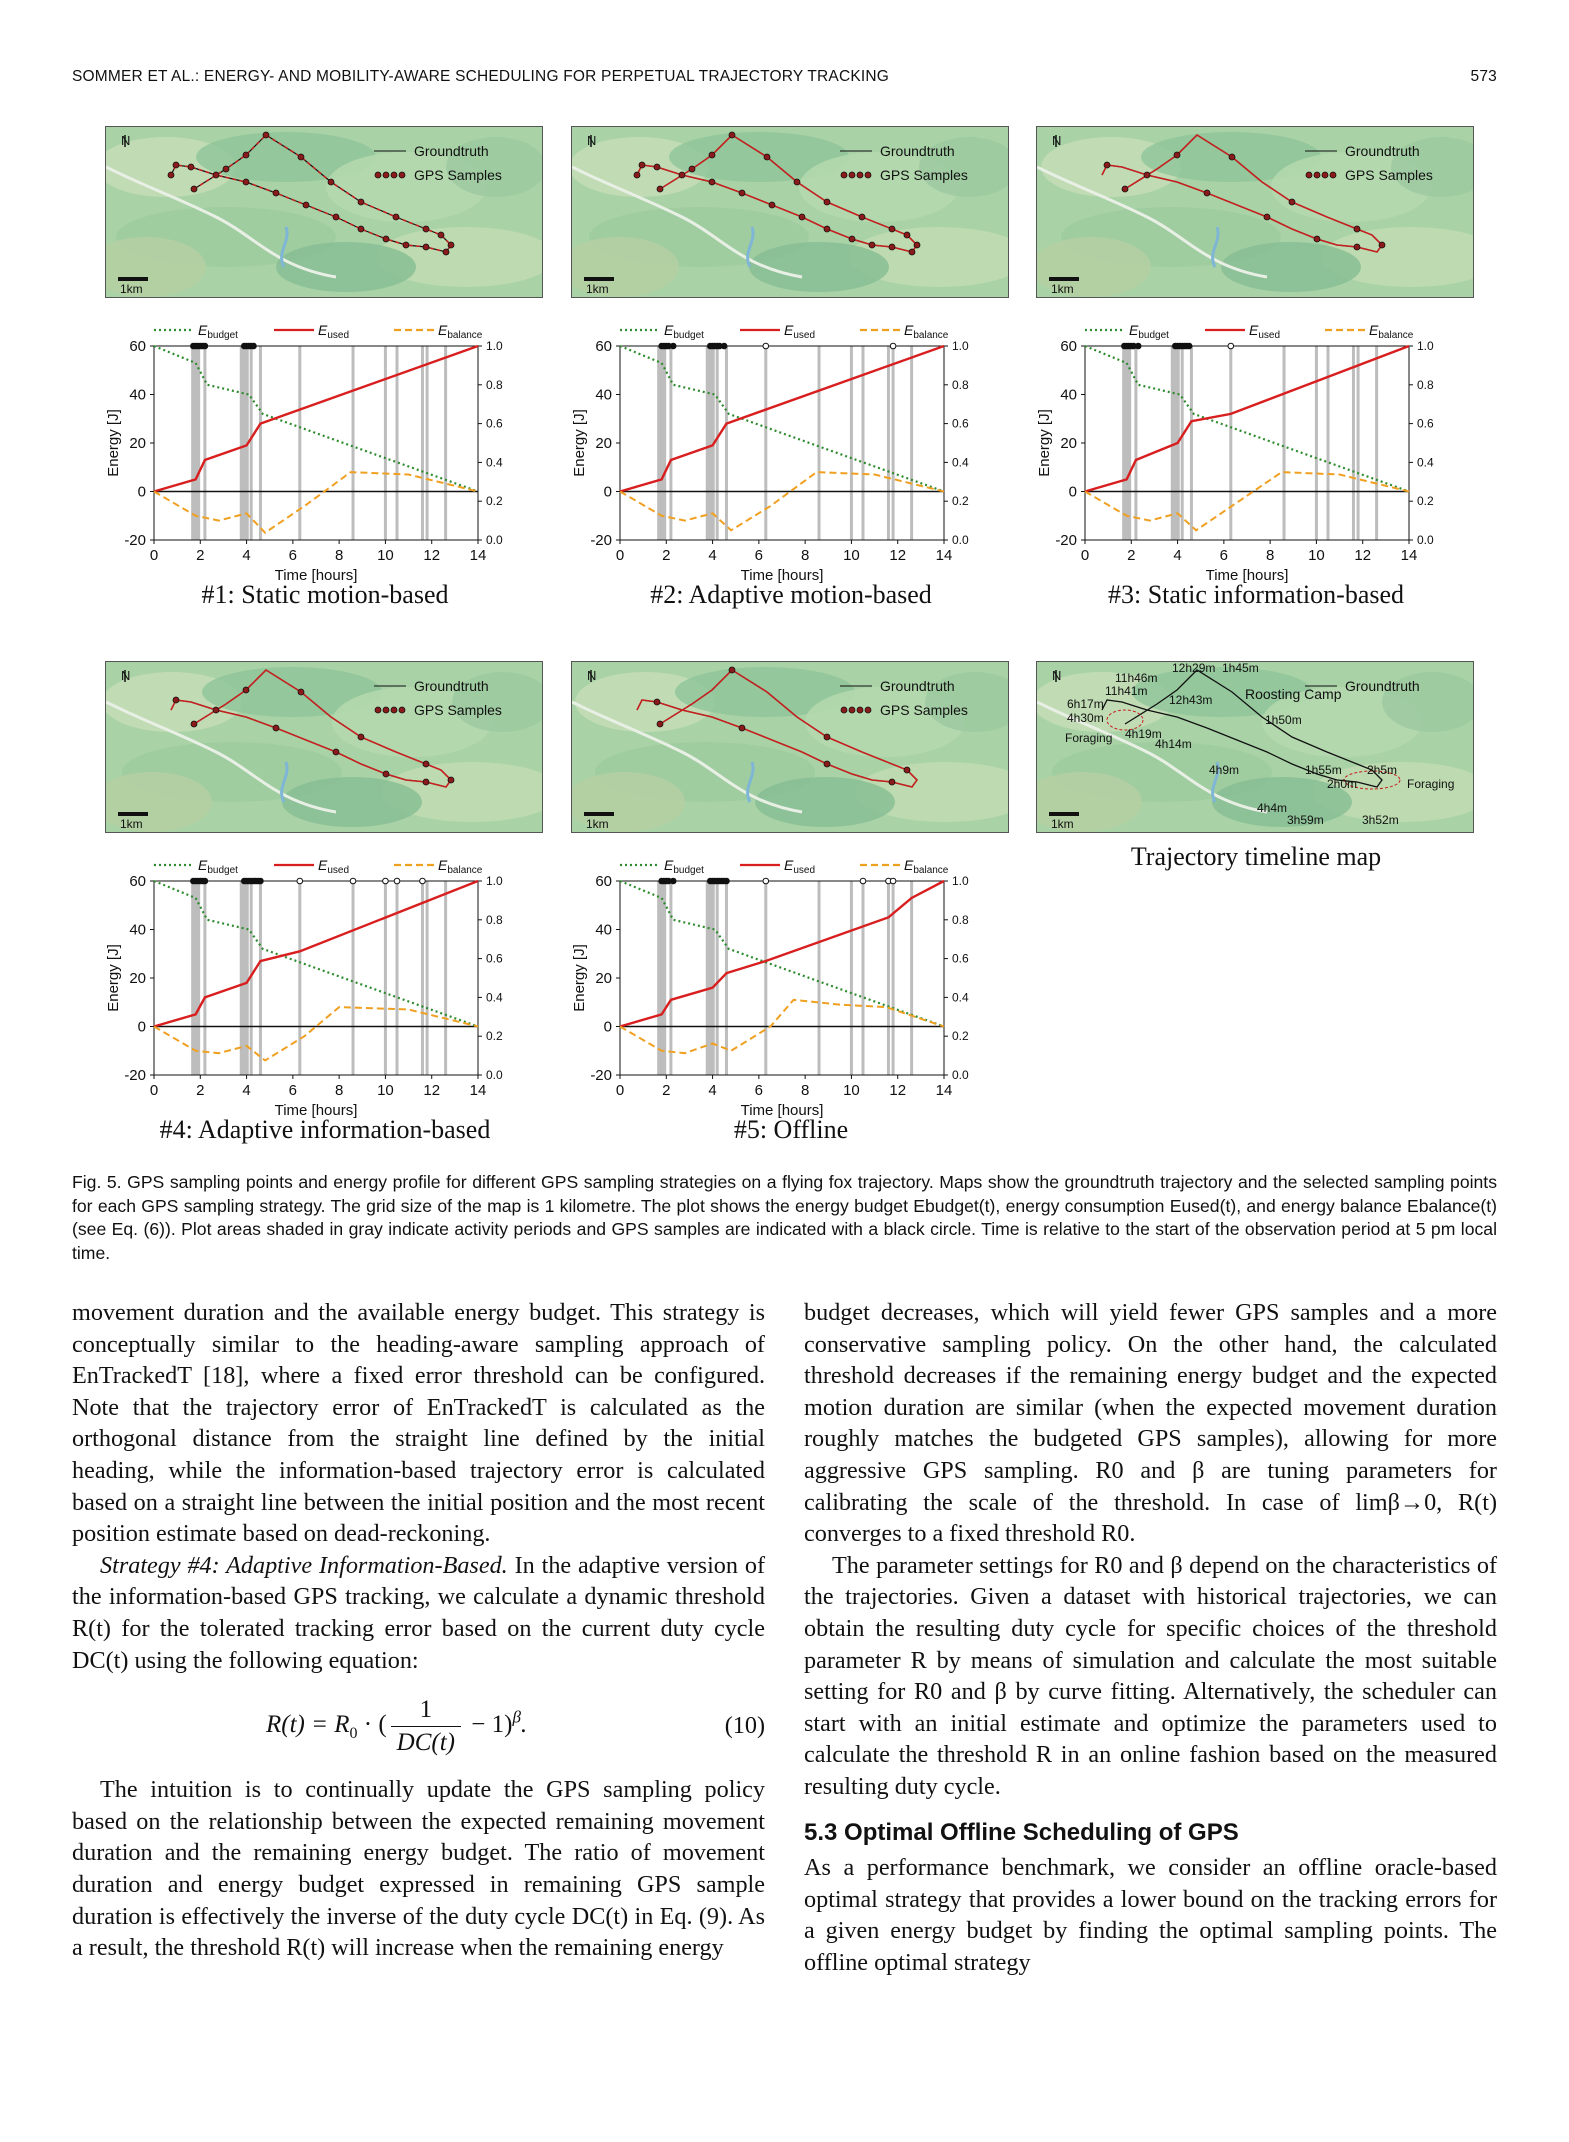  Describe the element at coordinates (418, 1725) in the screenshot. I see `equation-10: R(t) = R0 · (1 DC(t) − 1)β. (10)` at that location.